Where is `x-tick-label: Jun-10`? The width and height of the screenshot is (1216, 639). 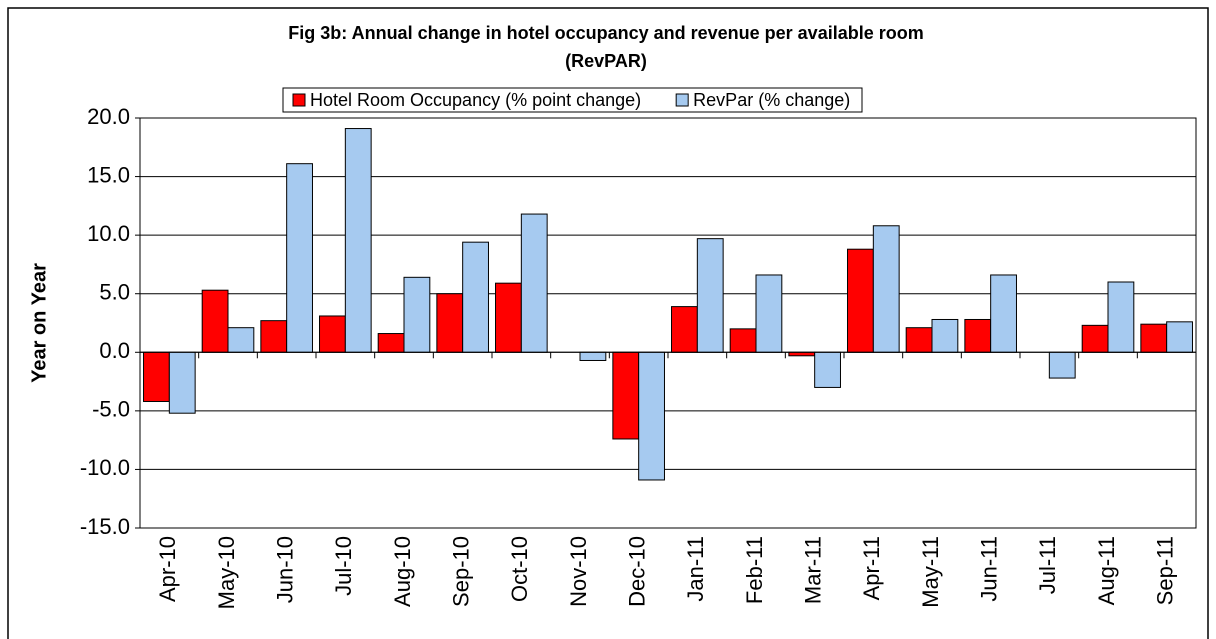
x-tick-label: Jun-10 is located at coordinates (284, 569).